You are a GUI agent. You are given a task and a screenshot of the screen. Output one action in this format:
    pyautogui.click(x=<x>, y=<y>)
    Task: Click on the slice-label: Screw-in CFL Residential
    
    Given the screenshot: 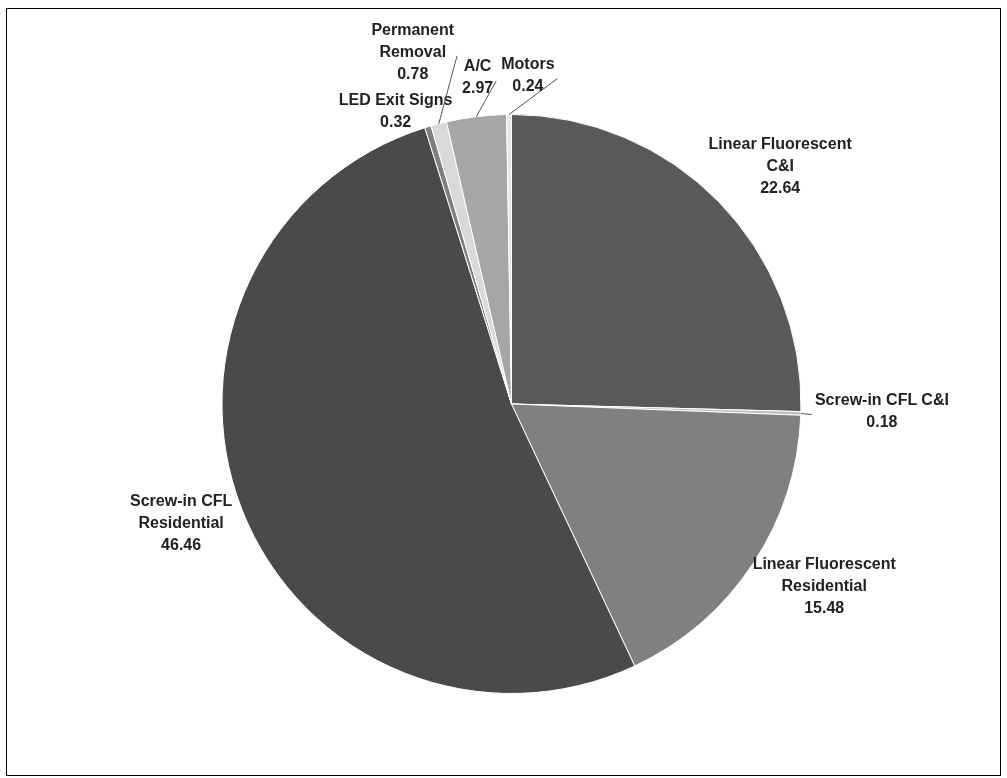 What is the action you would take?
    pyautogui.click(x=181, y=511)
    